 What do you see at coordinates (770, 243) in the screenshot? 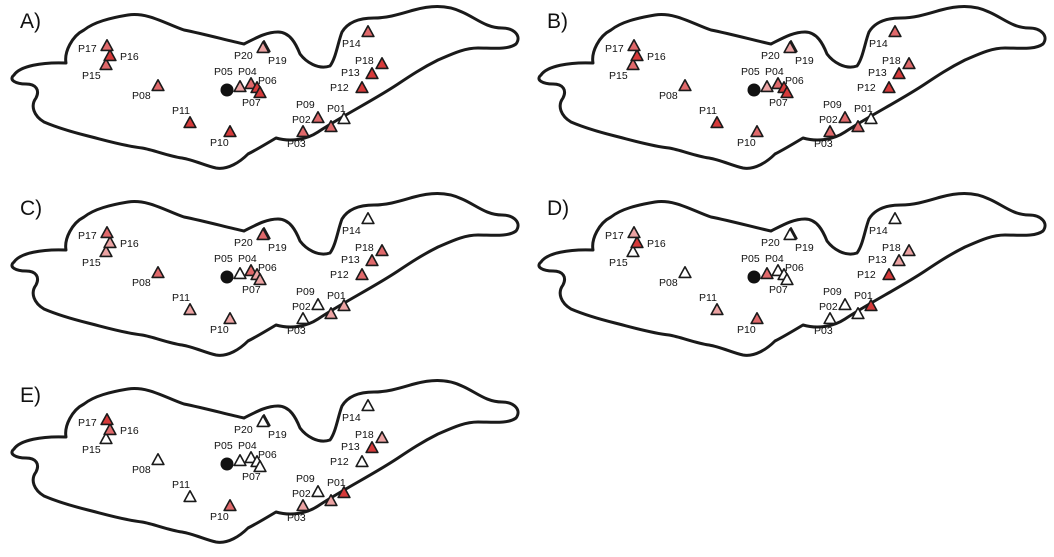
I see `site-label-p20: P20` at bounding box center [770, 243].